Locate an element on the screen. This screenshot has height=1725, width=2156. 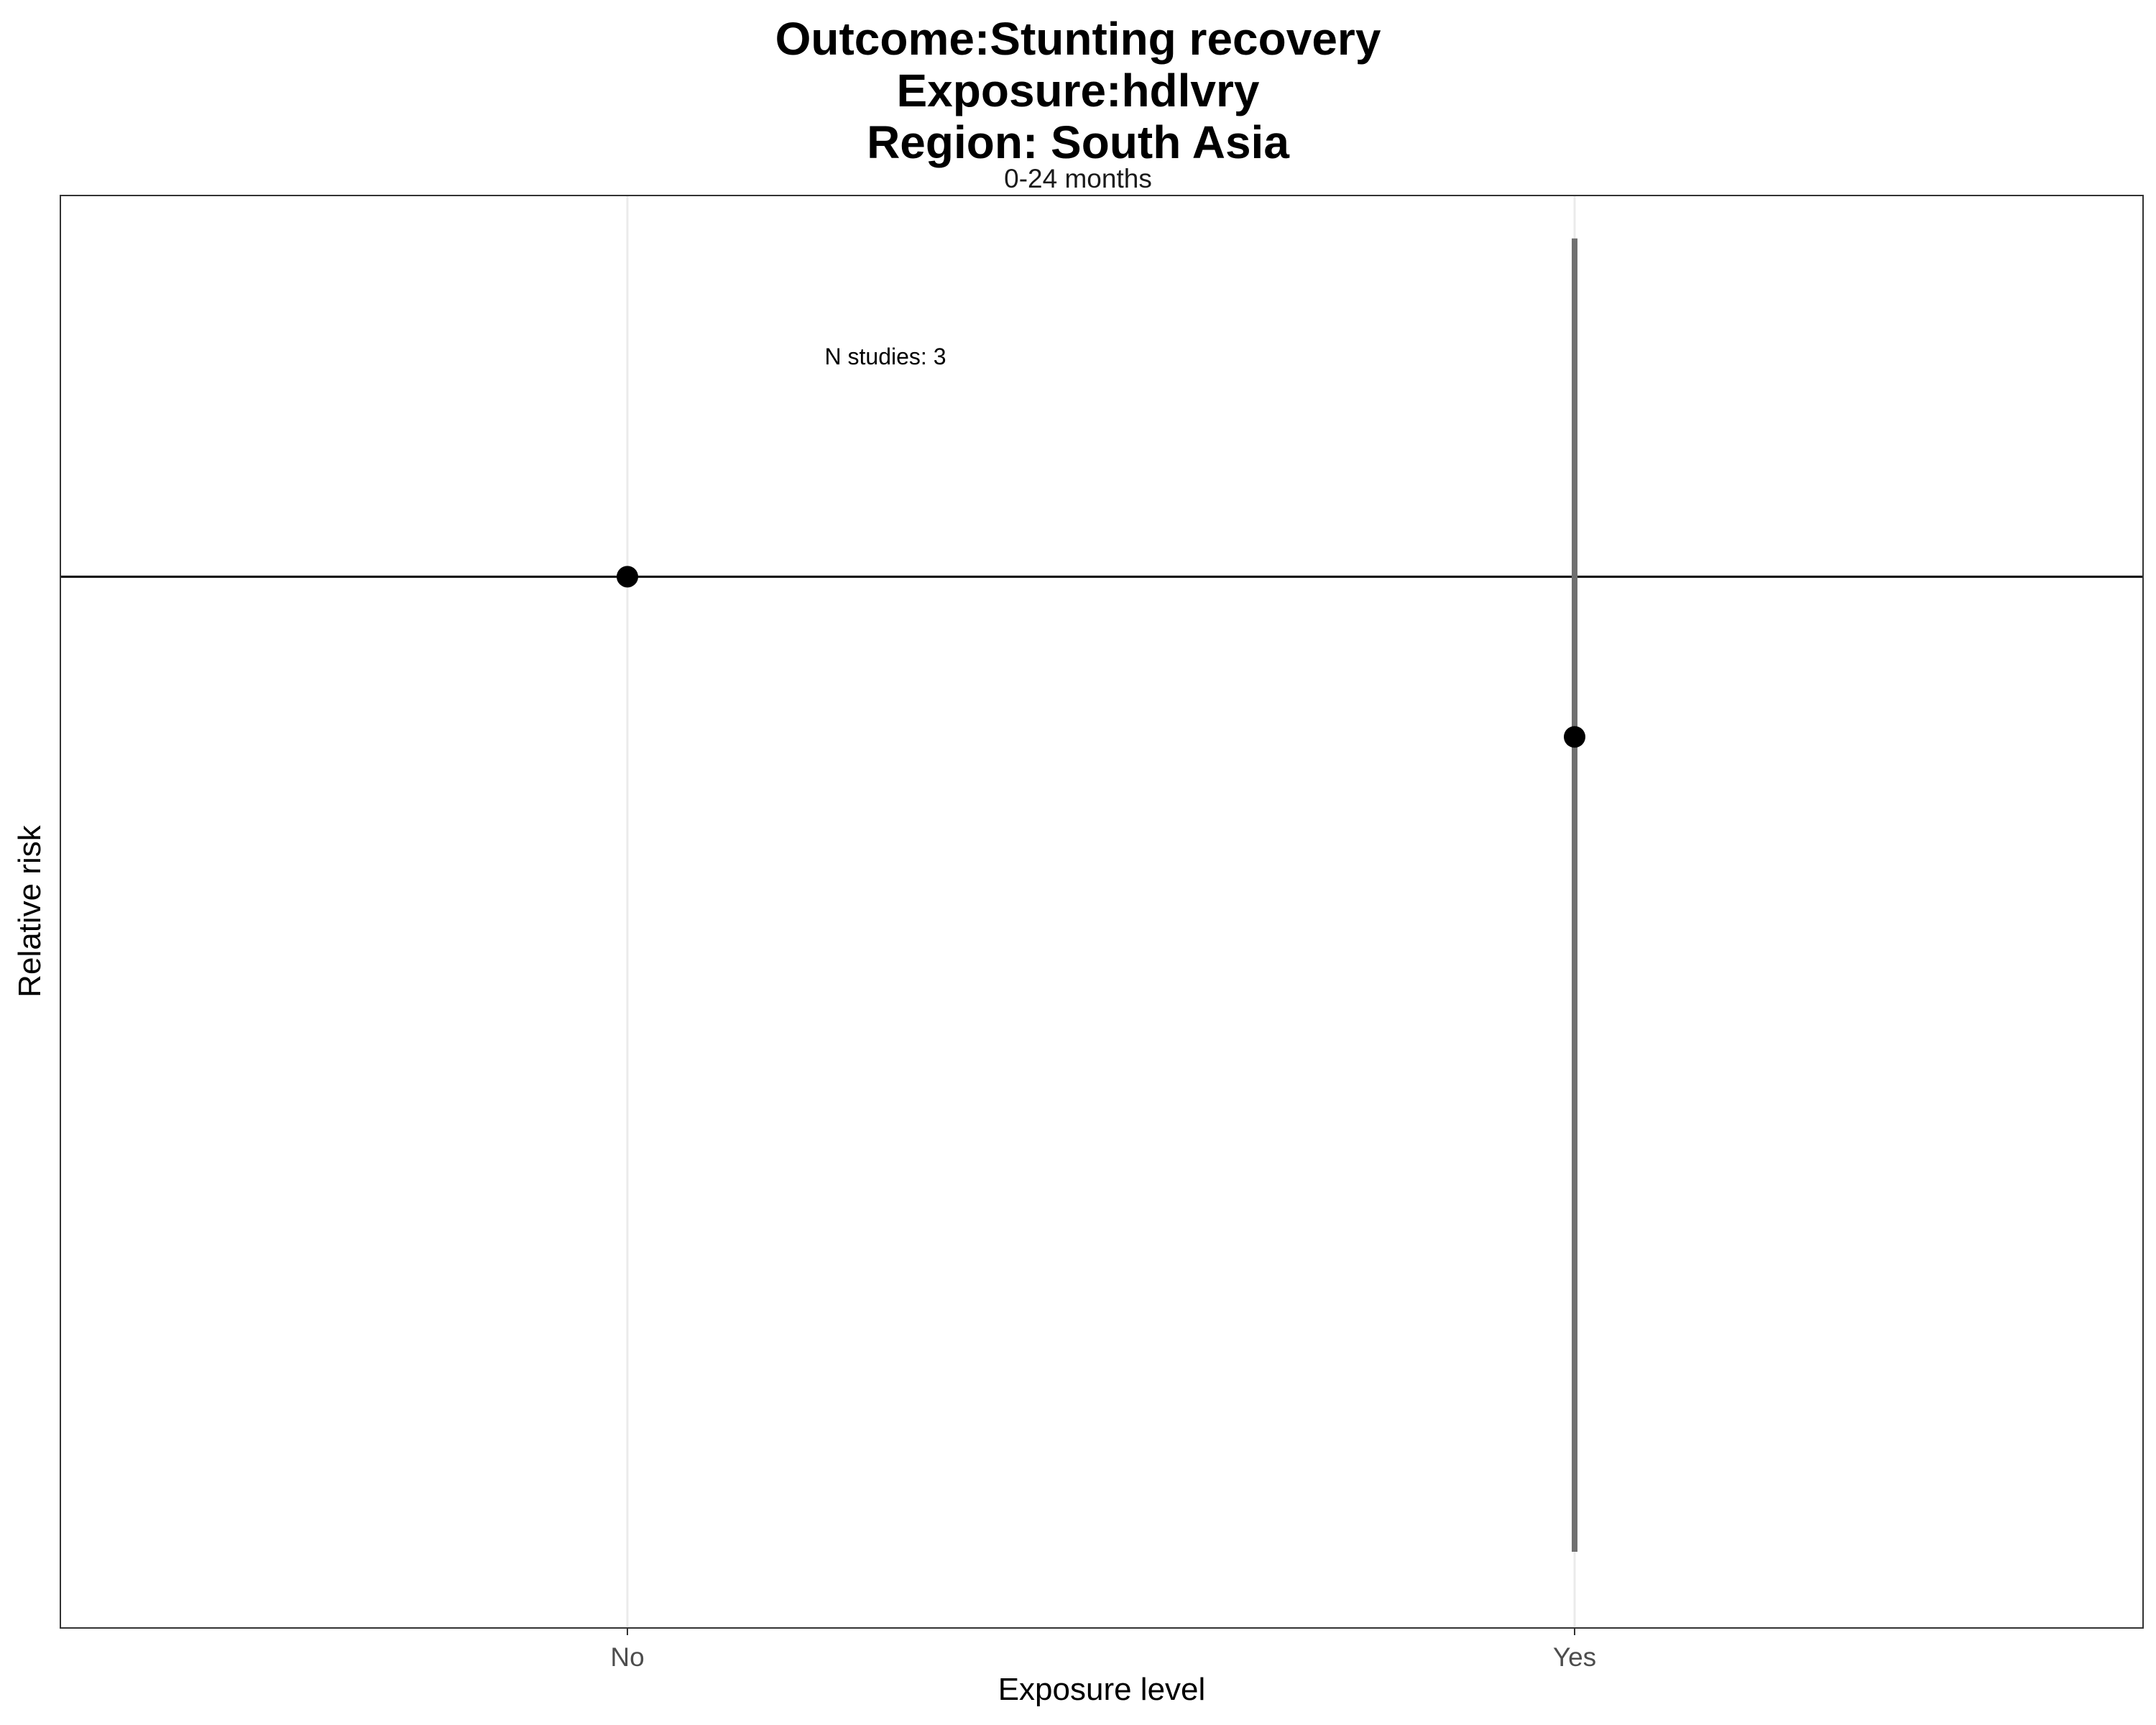
x-tick-label-yes: Yes is located at coordinates (1574, 1657).